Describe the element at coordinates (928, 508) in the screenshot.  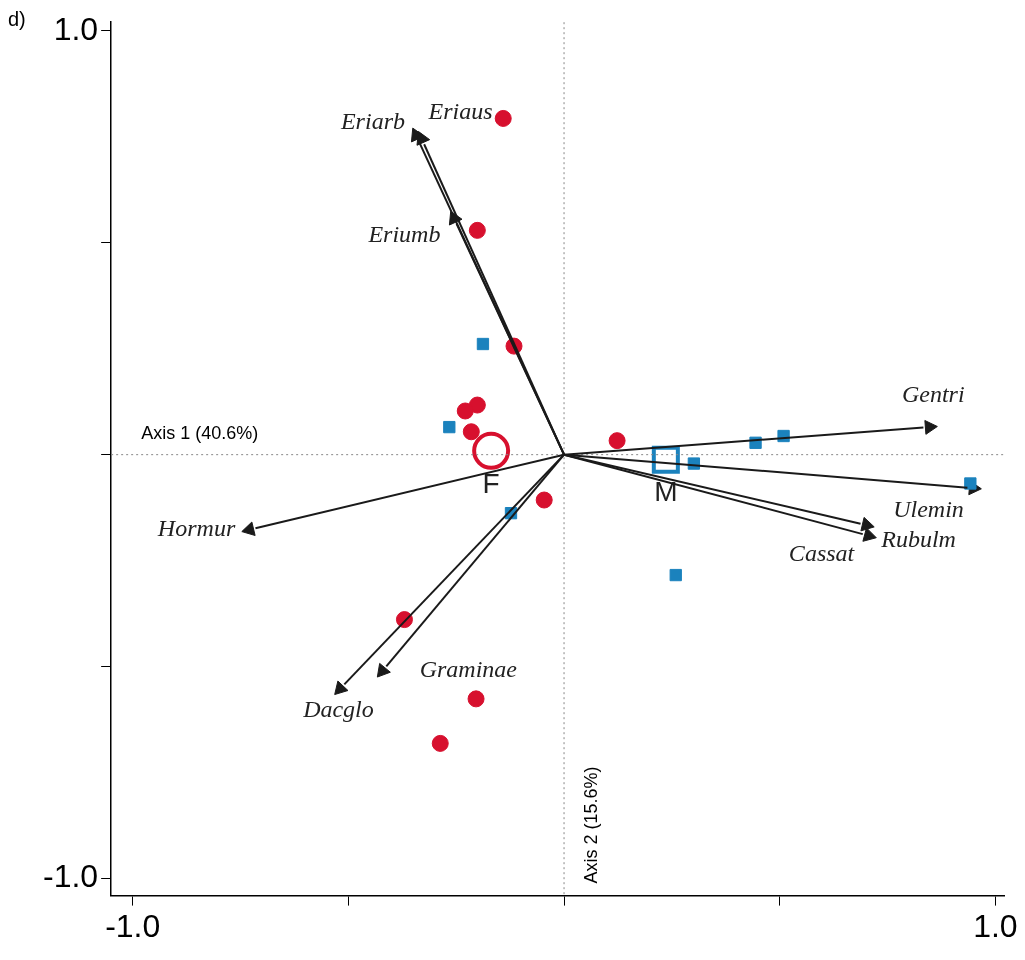
I see `annotation: Ulemin` at that location.